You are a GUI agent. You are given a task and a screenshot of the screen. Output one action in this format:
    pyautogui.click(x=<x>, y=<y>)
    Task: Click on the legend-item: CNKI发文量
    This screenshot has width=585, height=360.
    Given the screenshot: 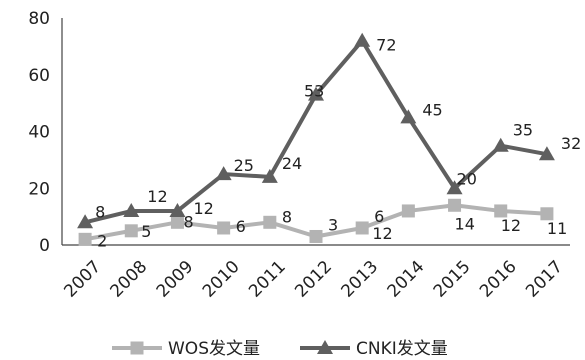 What is the action you would take?
    pyautogui.click(x=374, y=349)
    